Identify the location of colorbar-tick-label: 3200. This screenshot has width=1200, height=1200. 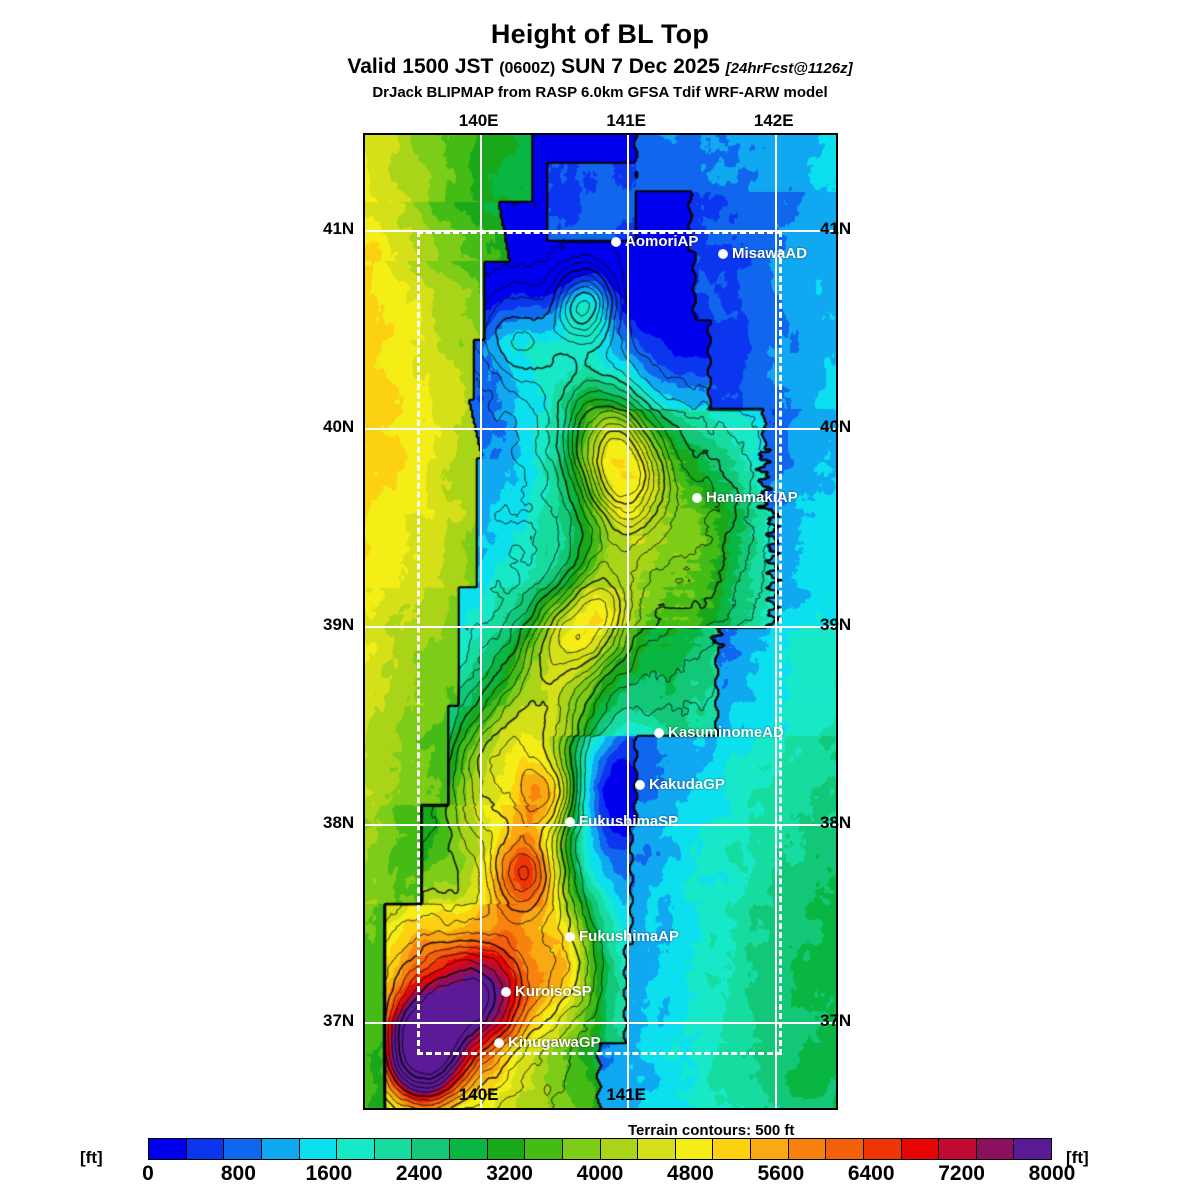
(509, 1173).